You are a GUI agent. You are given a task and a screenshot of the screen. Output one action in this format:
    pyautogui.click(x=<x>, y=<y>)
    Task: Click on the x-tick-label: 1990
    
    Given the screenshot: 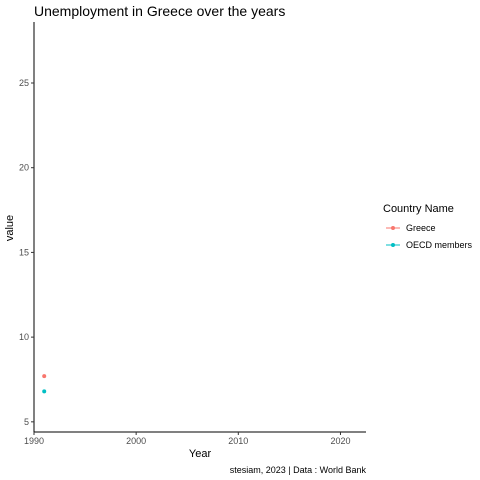 What is the action you would take?
    pyautogui.click(x=34, y=441)
    